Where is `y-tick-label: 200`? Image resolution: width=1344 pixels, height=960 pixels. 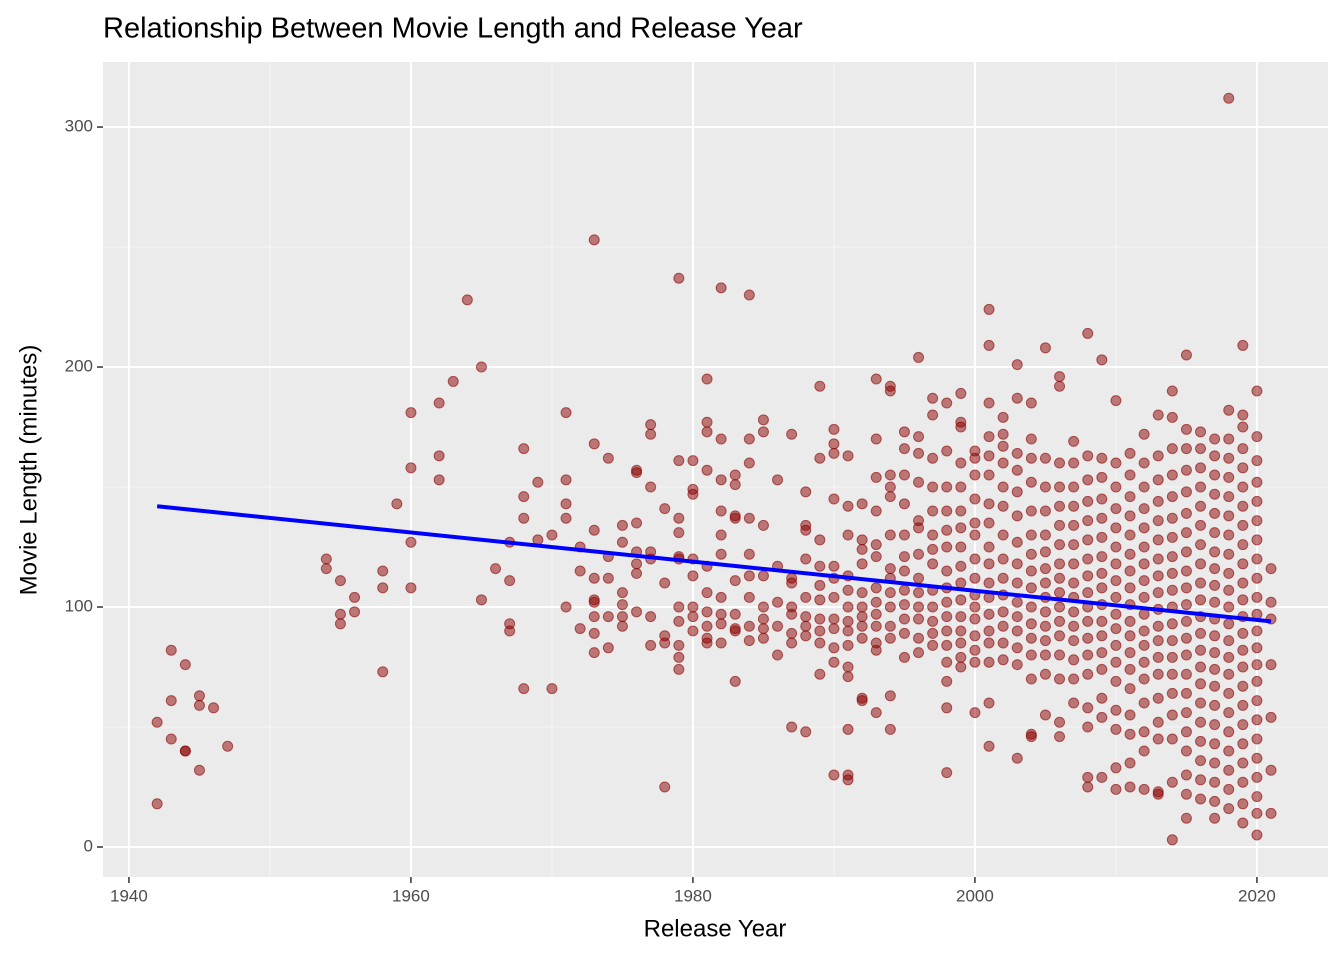 y-tick-label: 200 is located at coordinates (79, 366).